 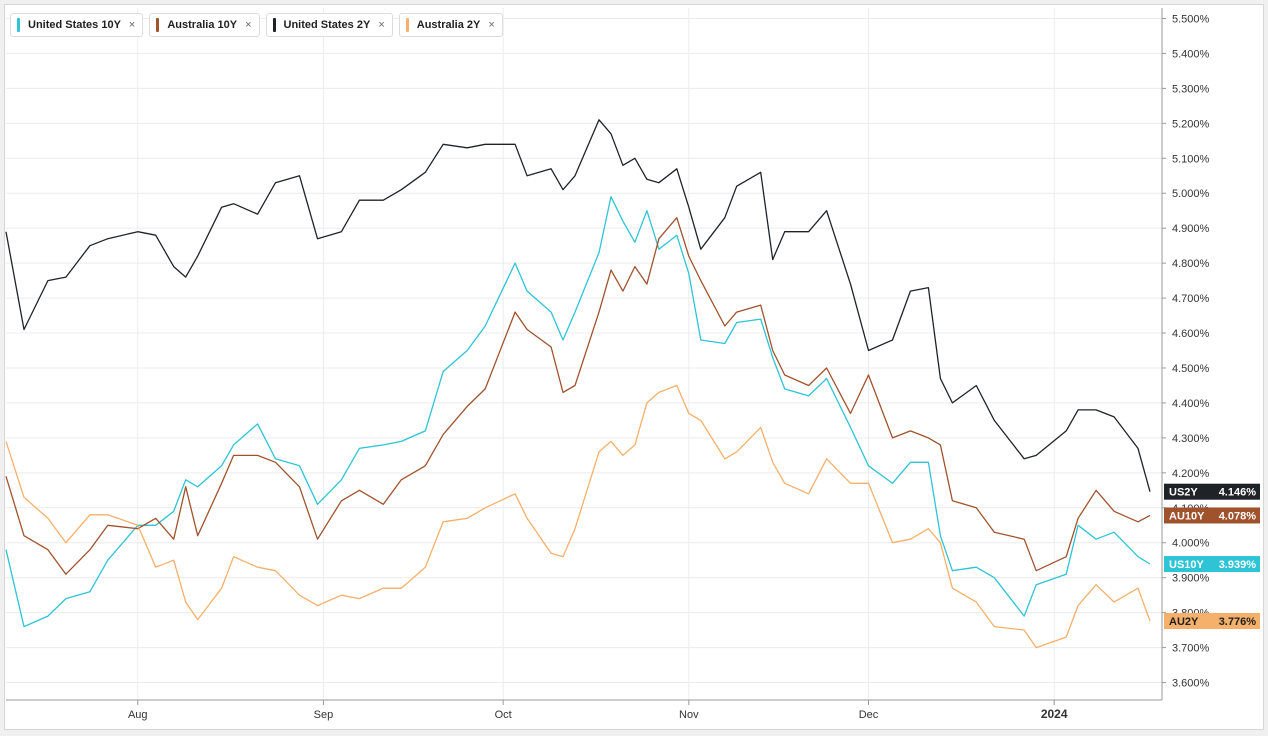 I want to click on y-tick-label: 5.300%, so click(x=1191, y=89).